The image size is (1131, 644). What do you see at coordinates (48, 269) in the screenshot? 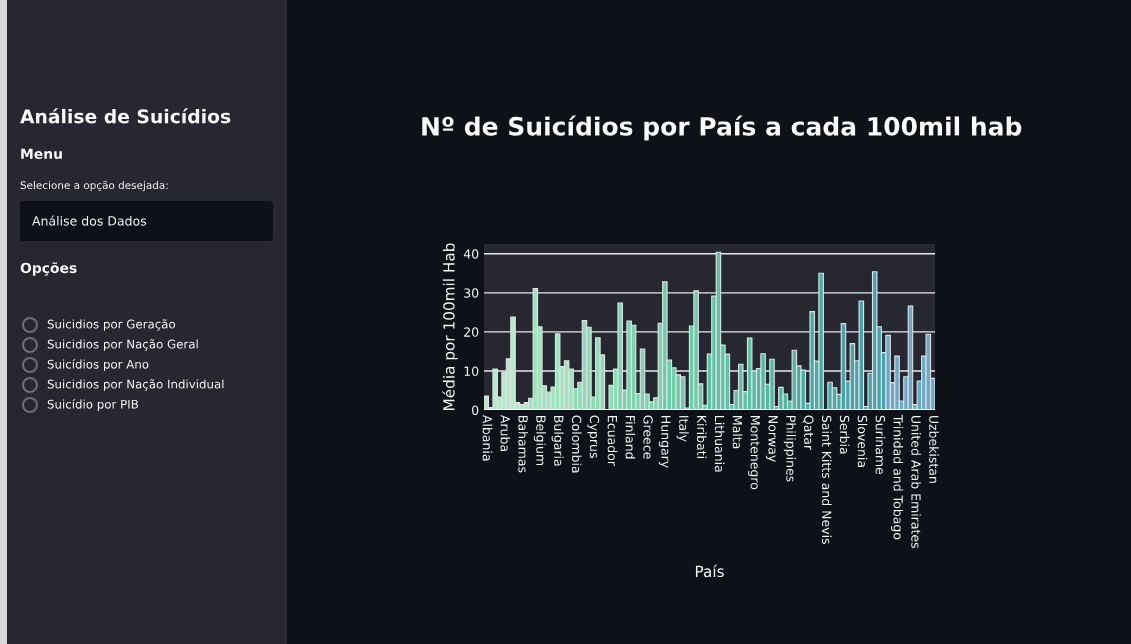
I see `text: Opções` at bounding box center [48, 269].